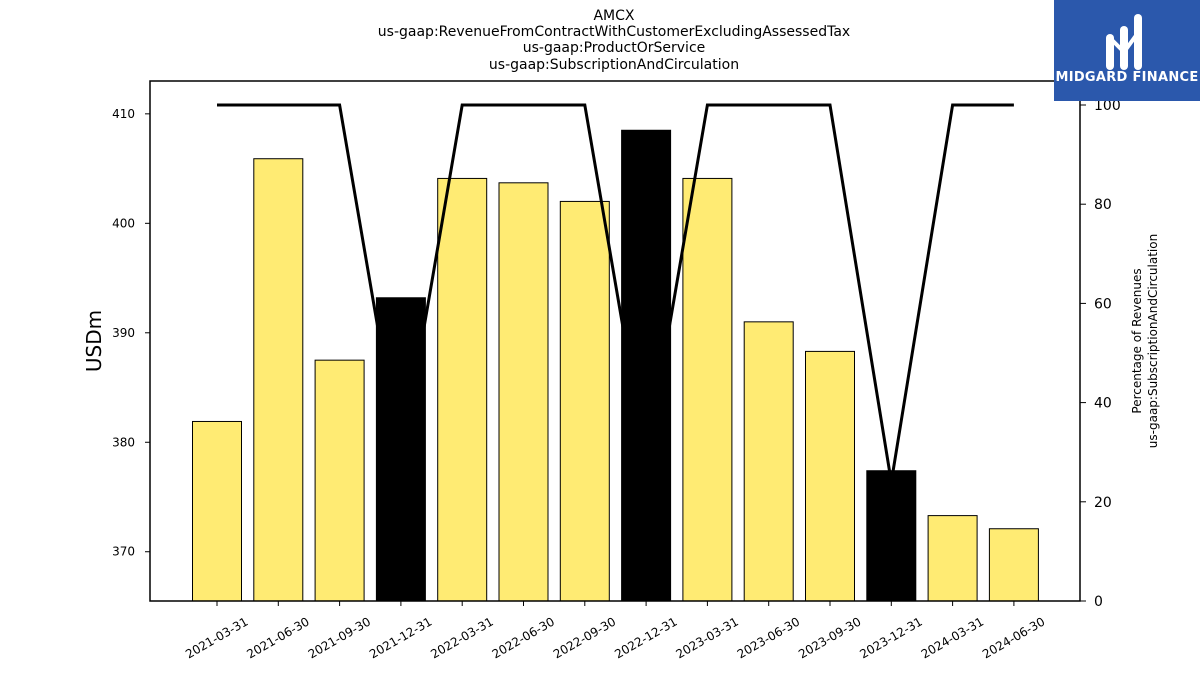  I want to click on y-tick-label: 400, so click(123, 223).